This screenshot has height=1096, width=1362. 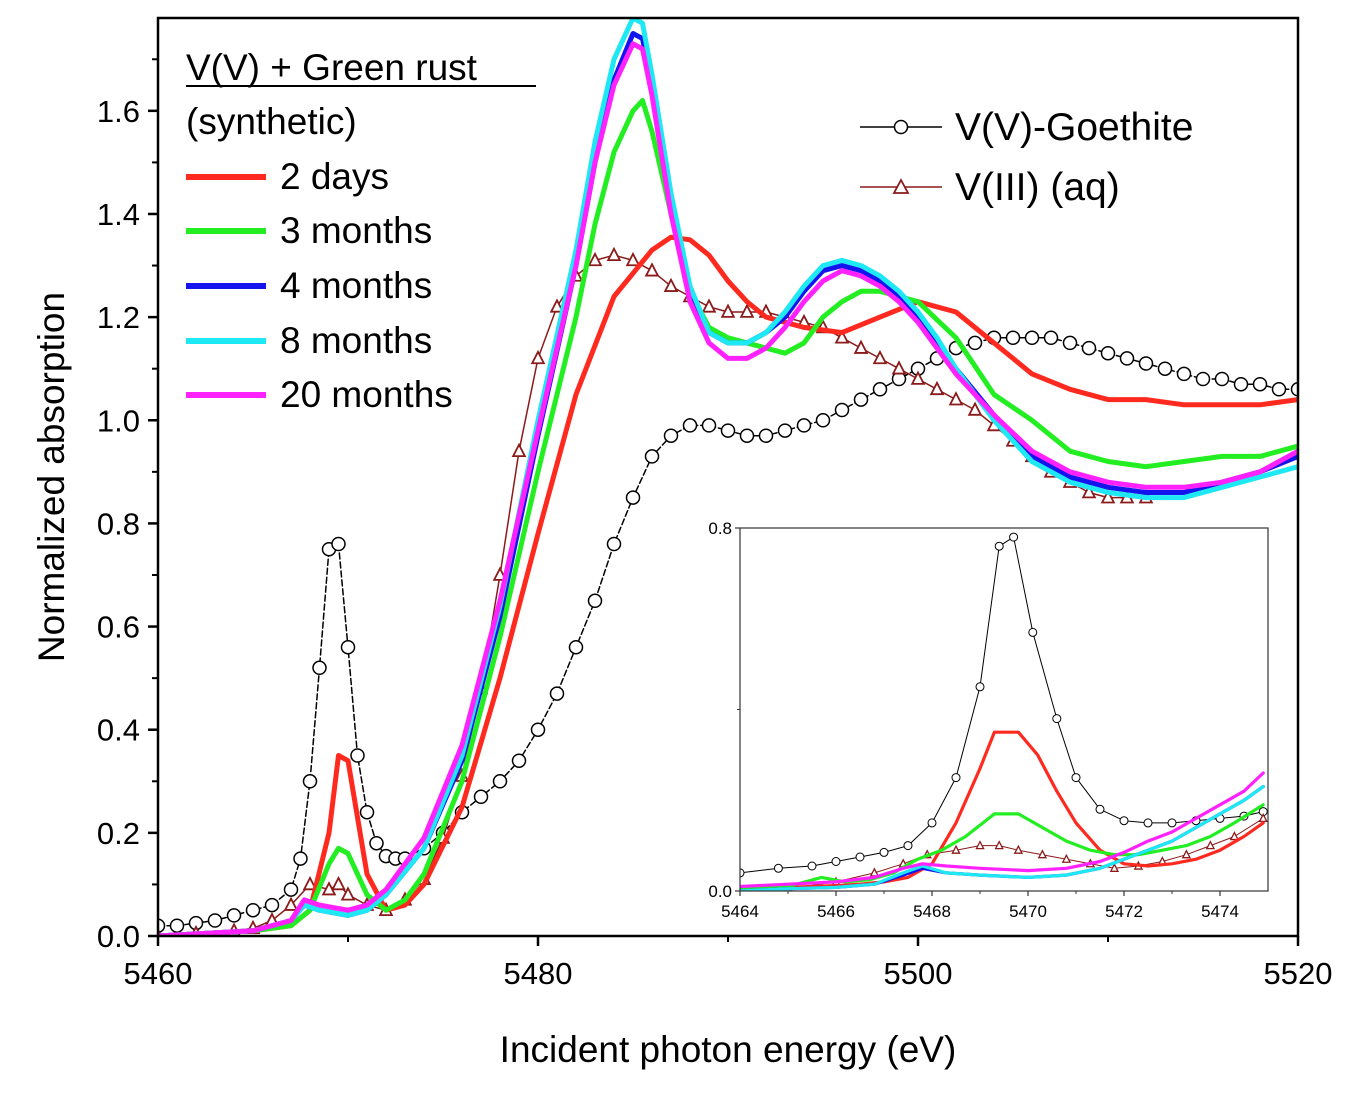 I want to click on inset-x-tick-label: 5474, so click(x=1220, y=911).